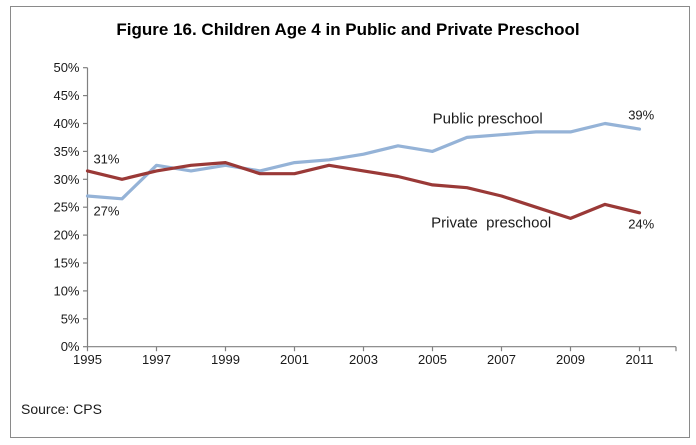  Describe the element at coordinates (66, 151) in the screenshot. I see `y-tick-label: 35%` at that location.